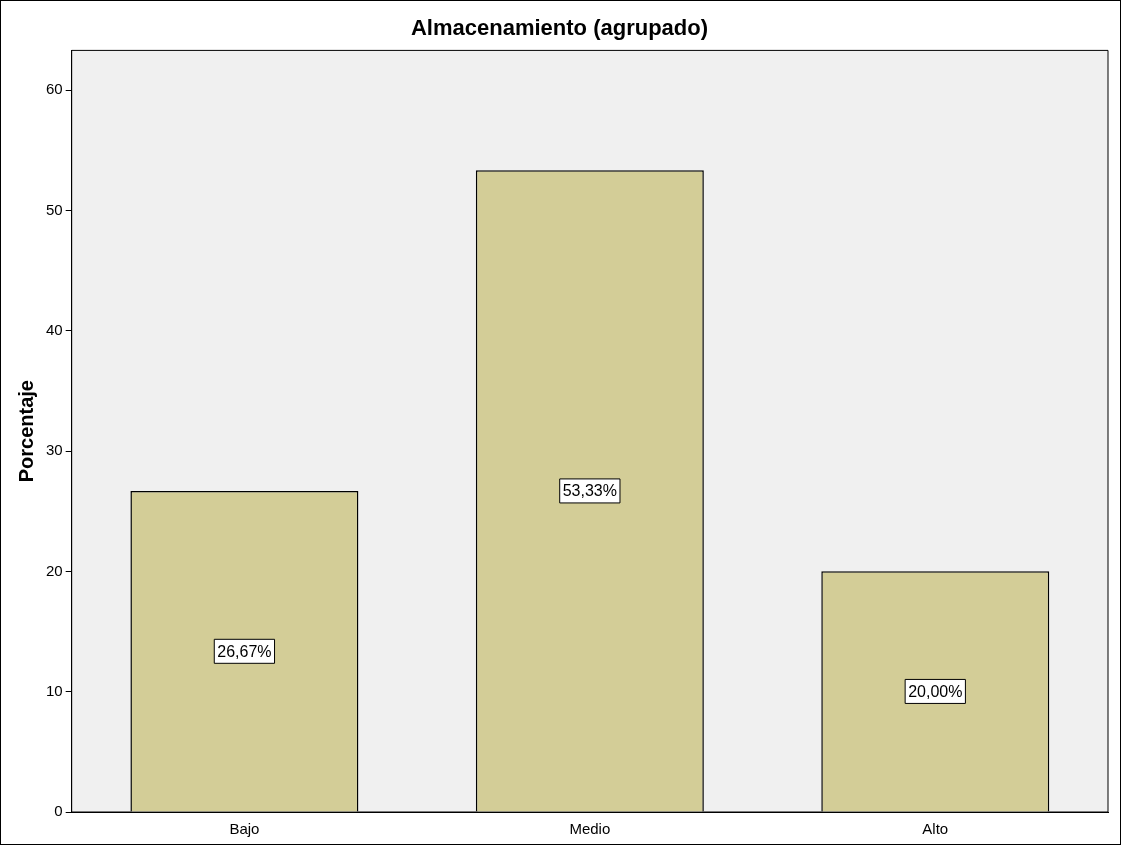 The height and width of the screenshot is (845, 1121). I want to click on y-tick-label: 60, so click(54, 89).